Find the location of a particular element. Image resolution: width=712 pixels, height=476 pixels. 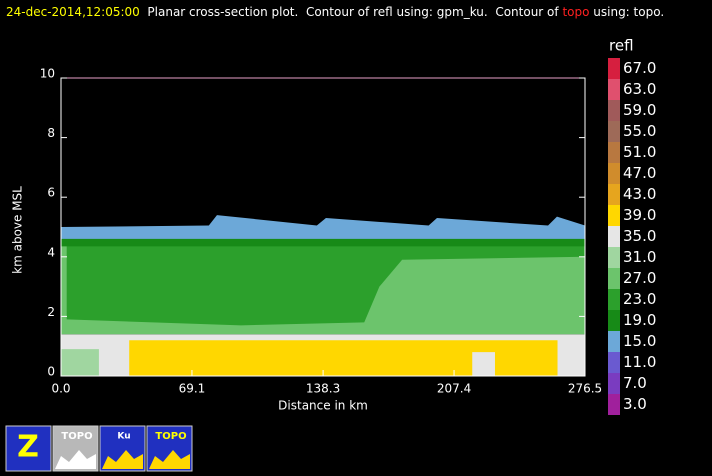

colorbar-label: 55.0 is located at coordinates (639, 131).